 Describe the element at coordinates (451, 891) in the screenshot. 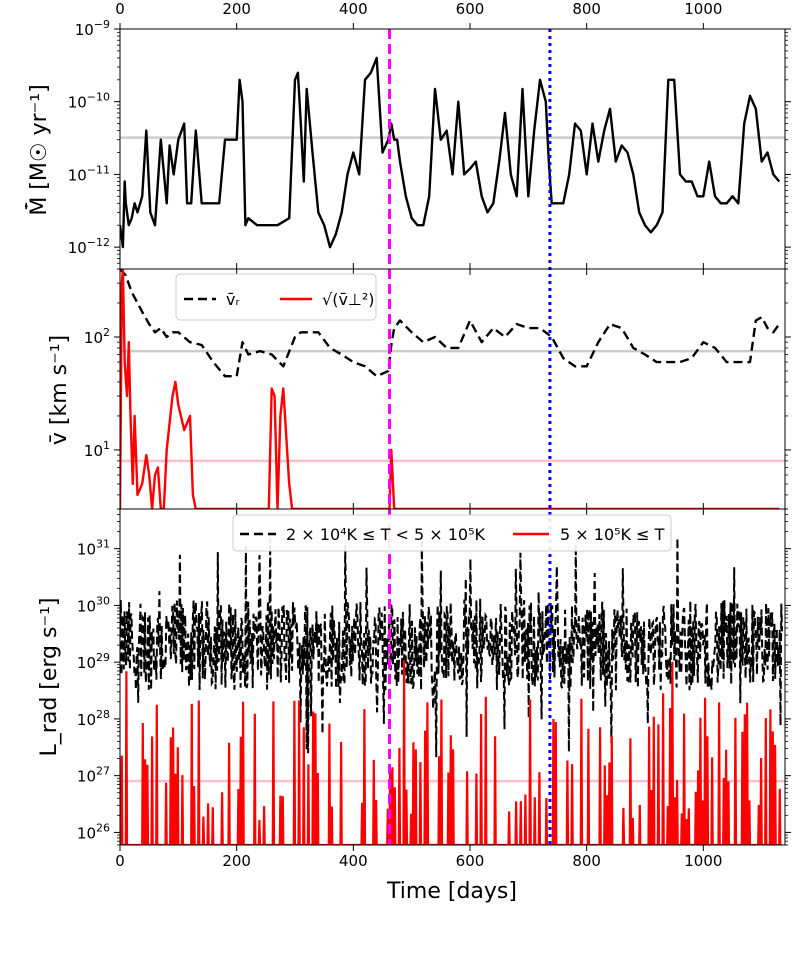

I see `xlabel: Time [days]` at that location.